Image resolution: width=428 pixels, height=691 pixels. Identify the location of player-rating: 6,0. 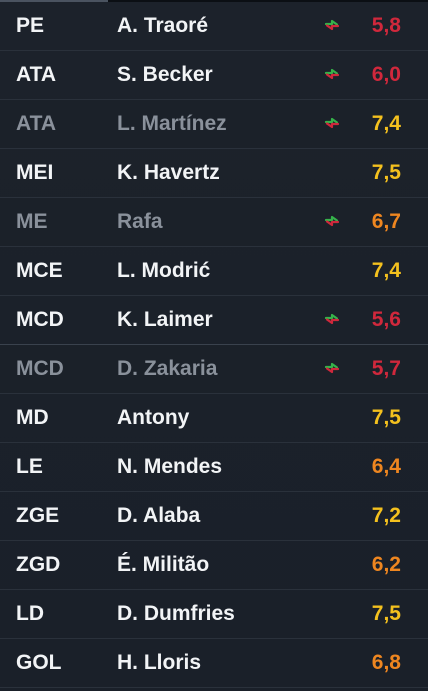
(386, 74).